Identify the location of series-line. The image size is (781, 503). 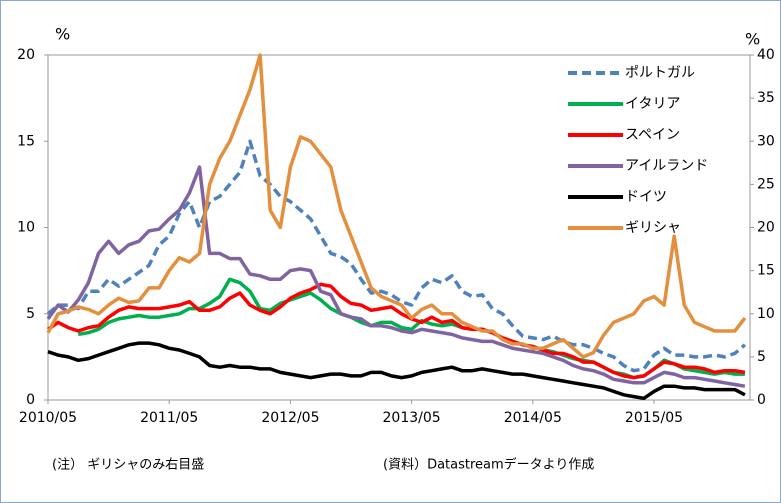
(396, 371).